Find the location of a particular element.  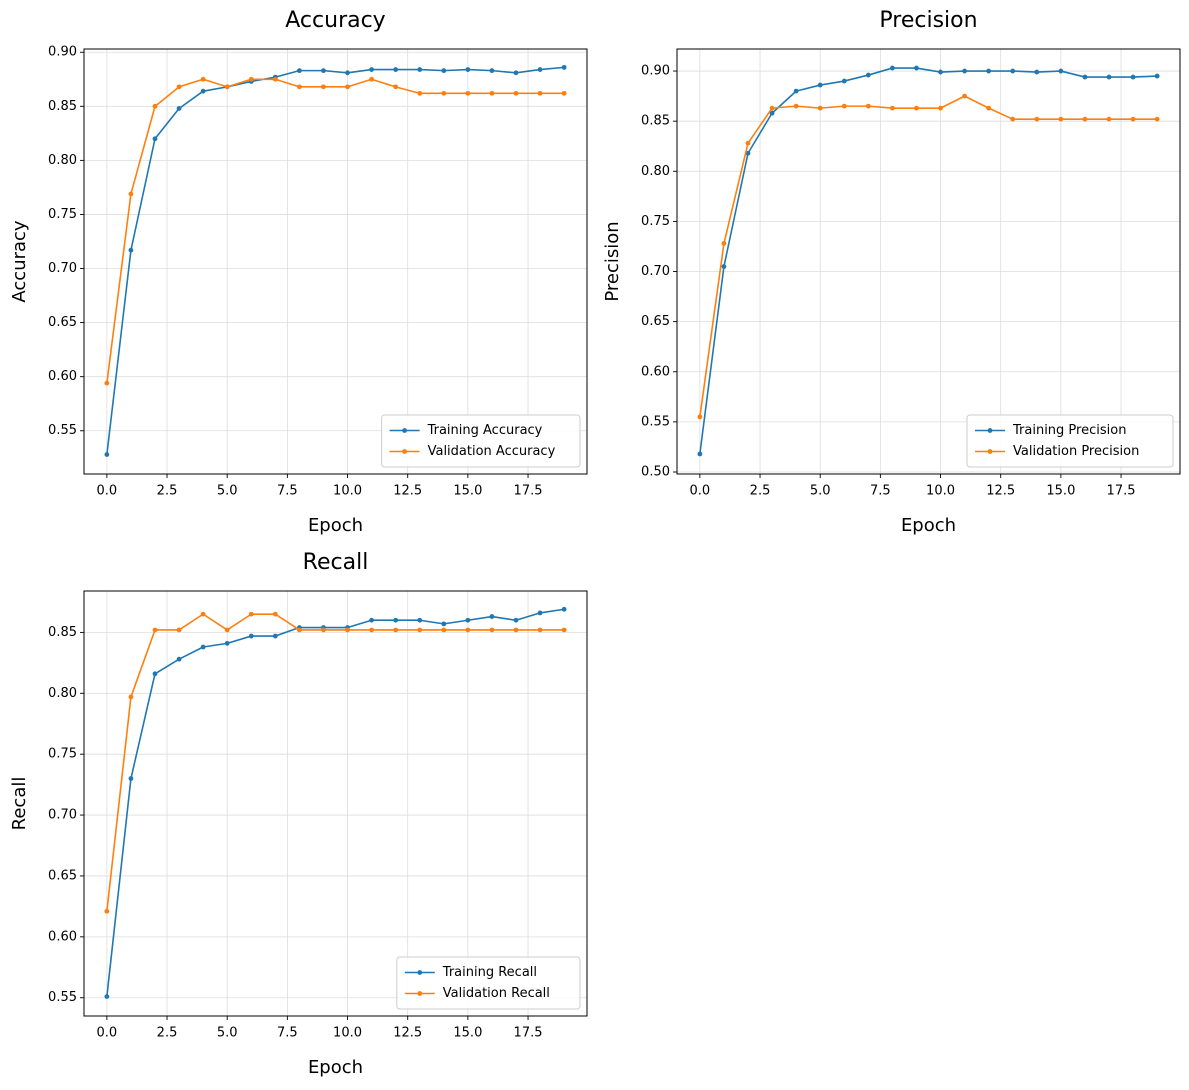

x-tick-label: 12.5 is located at coordinates (407, 491).